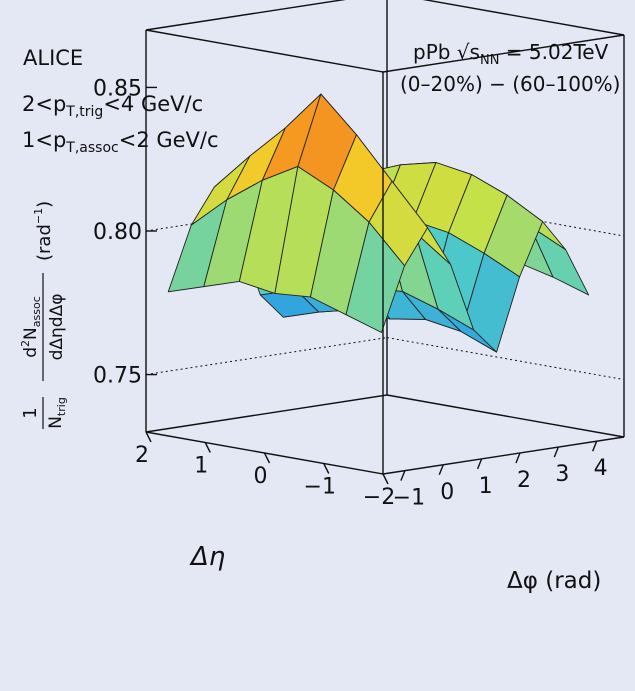 The height and width of the screenshot is (691, 635). What do you see at coordinates (43, 315) in the screenshot?
I see `z-axis-label: 1 Ntrig d2Nassoc dΔηdΔφ (rad−1)` at bounding box center [43, 315].